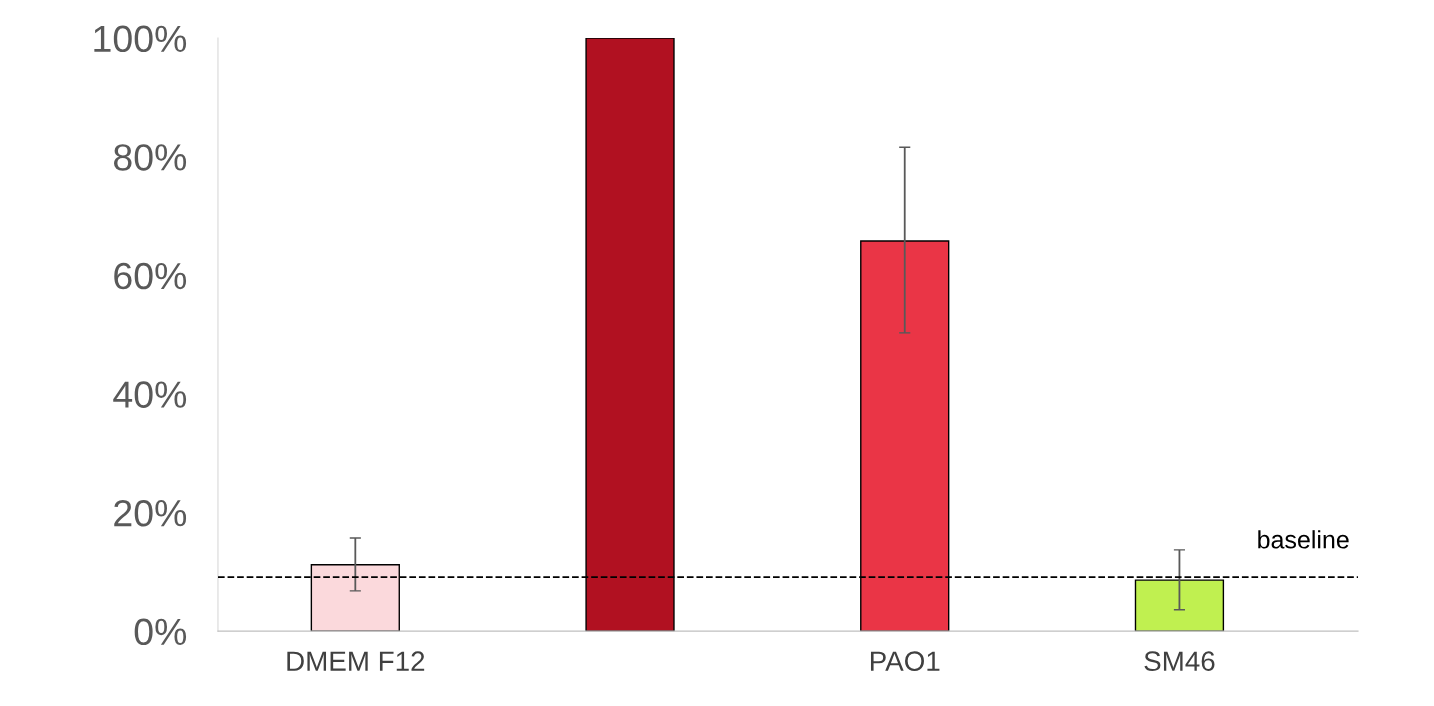  I want to click on y-tick-label: 20%, so click(150, 513).